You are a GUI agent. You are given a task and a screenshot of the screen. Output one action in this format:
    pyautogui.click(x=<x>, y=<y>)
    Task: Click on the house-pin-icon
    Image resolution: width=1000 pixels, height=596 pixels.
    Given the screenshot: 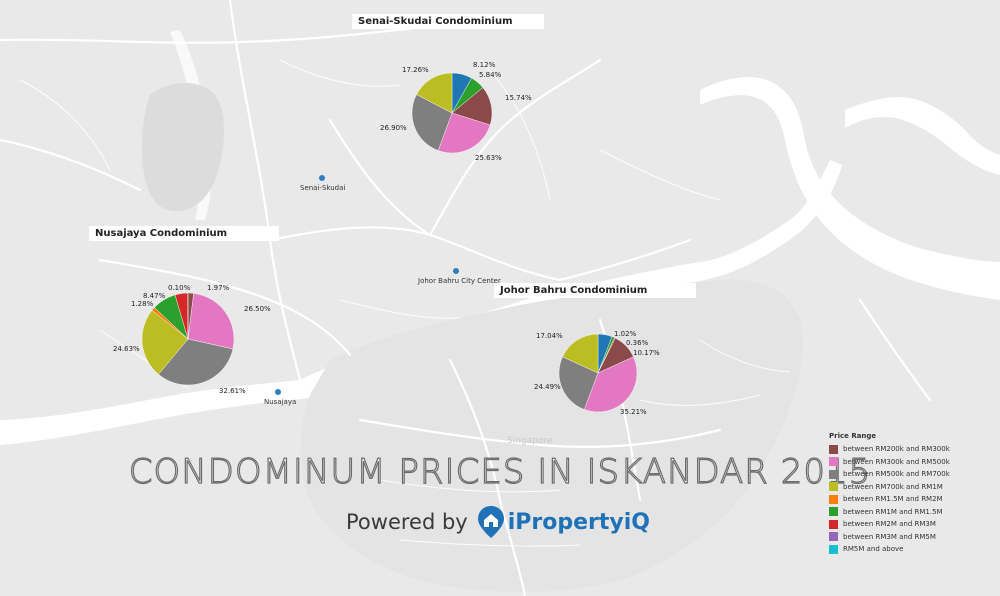 What is the action you would take?
    pyautogui.click(x=490, y=522)
    